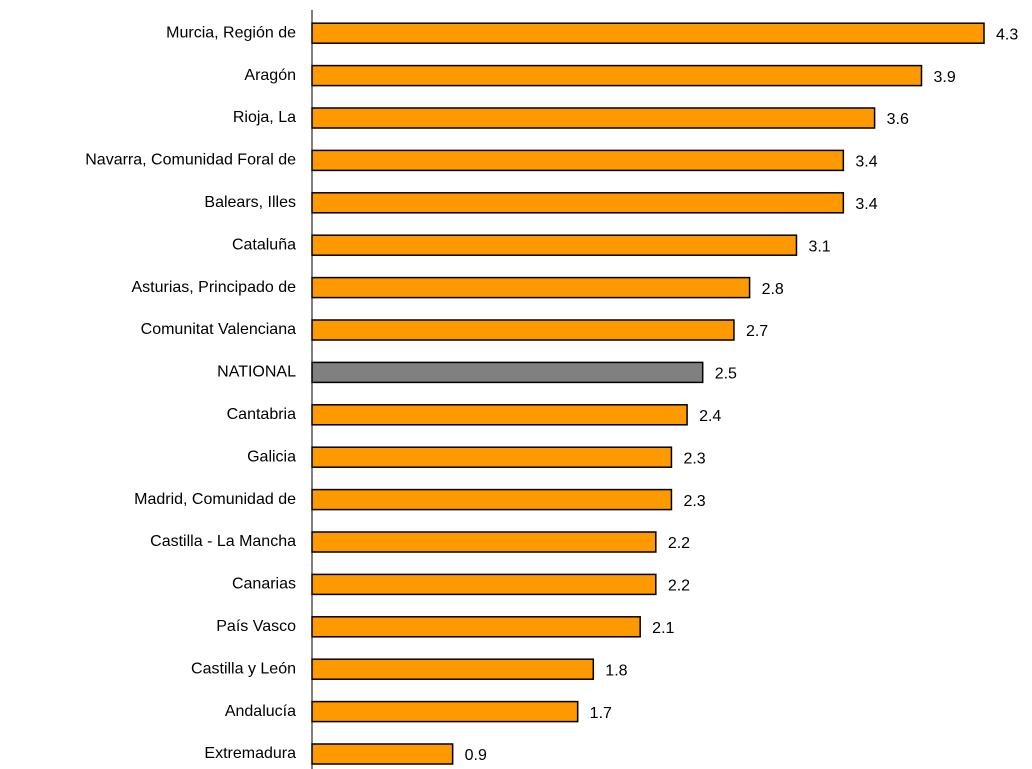  Describe the element at coordinates (898, 119) in the screenshot. I see `value-label: 3.6` at that location.